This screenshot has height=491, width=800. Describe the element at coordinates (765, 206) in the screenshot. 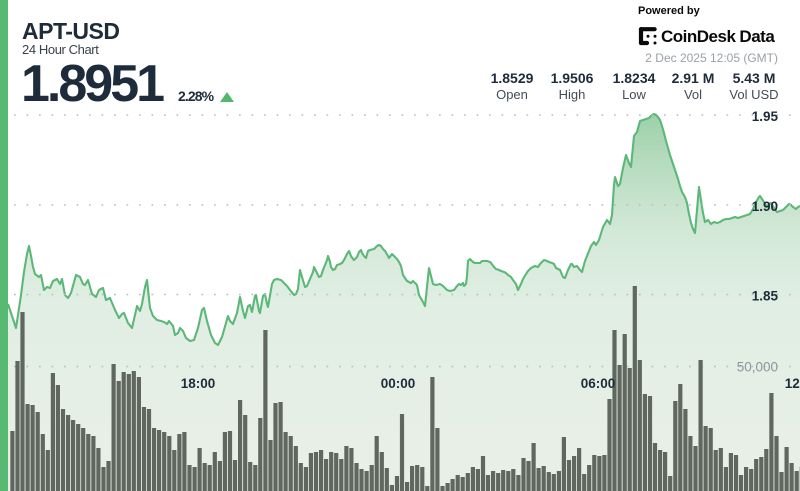

I see `svg-text: 1.90` at that location.